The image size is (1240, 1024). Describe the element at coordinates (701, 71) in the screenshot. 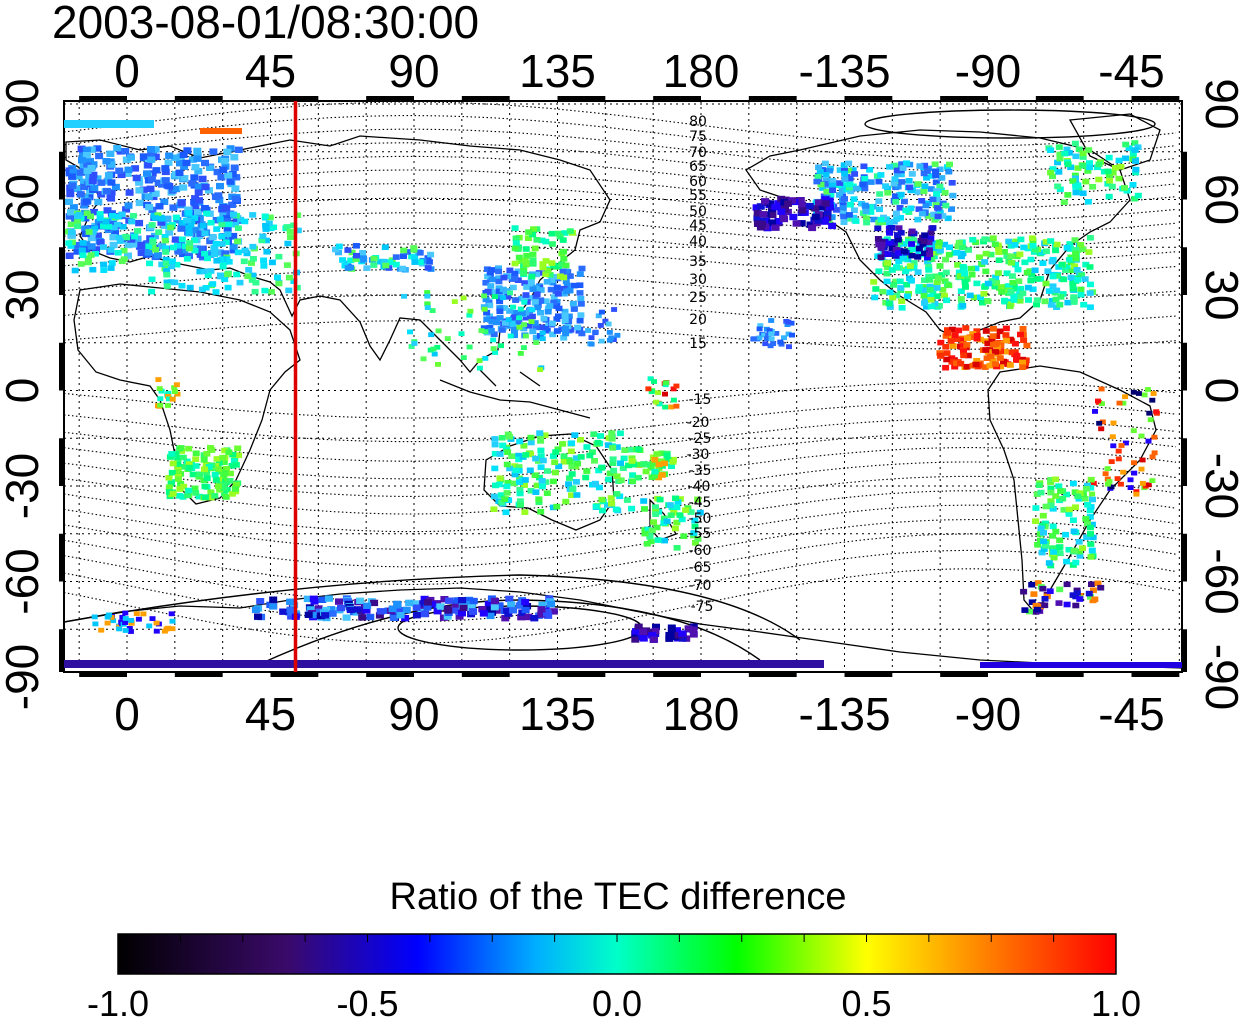

I see `lon-label-top: 180` at that location.